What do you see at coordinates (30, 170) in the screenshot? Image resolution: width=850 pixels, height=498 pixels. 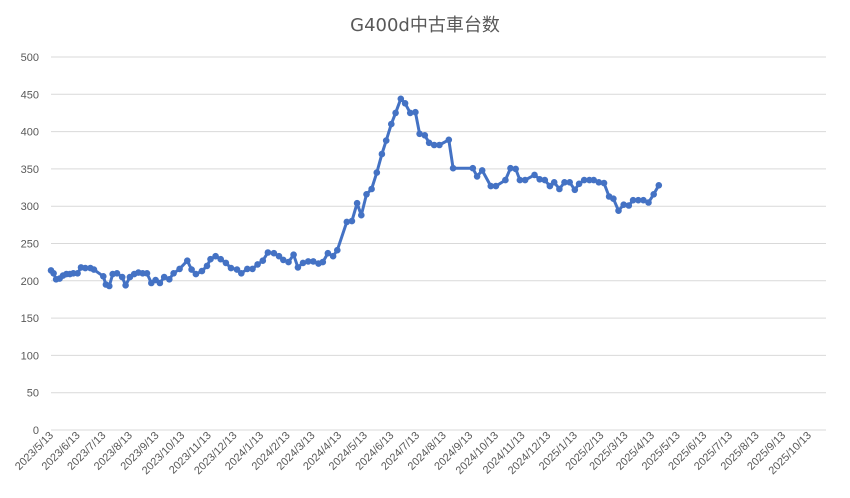 I see `y-tick-label: 350` at bounding box center [30, 170].